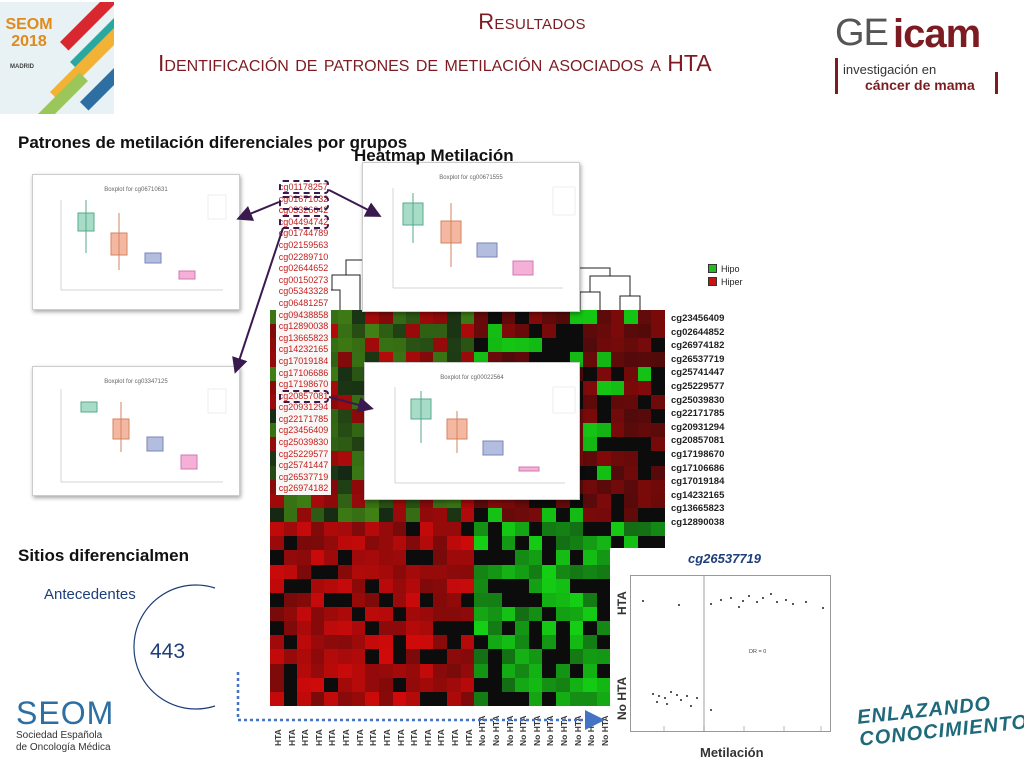  What do you see at coordinates (733, 653) in the screenshot?
I see `scatter-chart: DR = 0` at bounding box center [733, 653].